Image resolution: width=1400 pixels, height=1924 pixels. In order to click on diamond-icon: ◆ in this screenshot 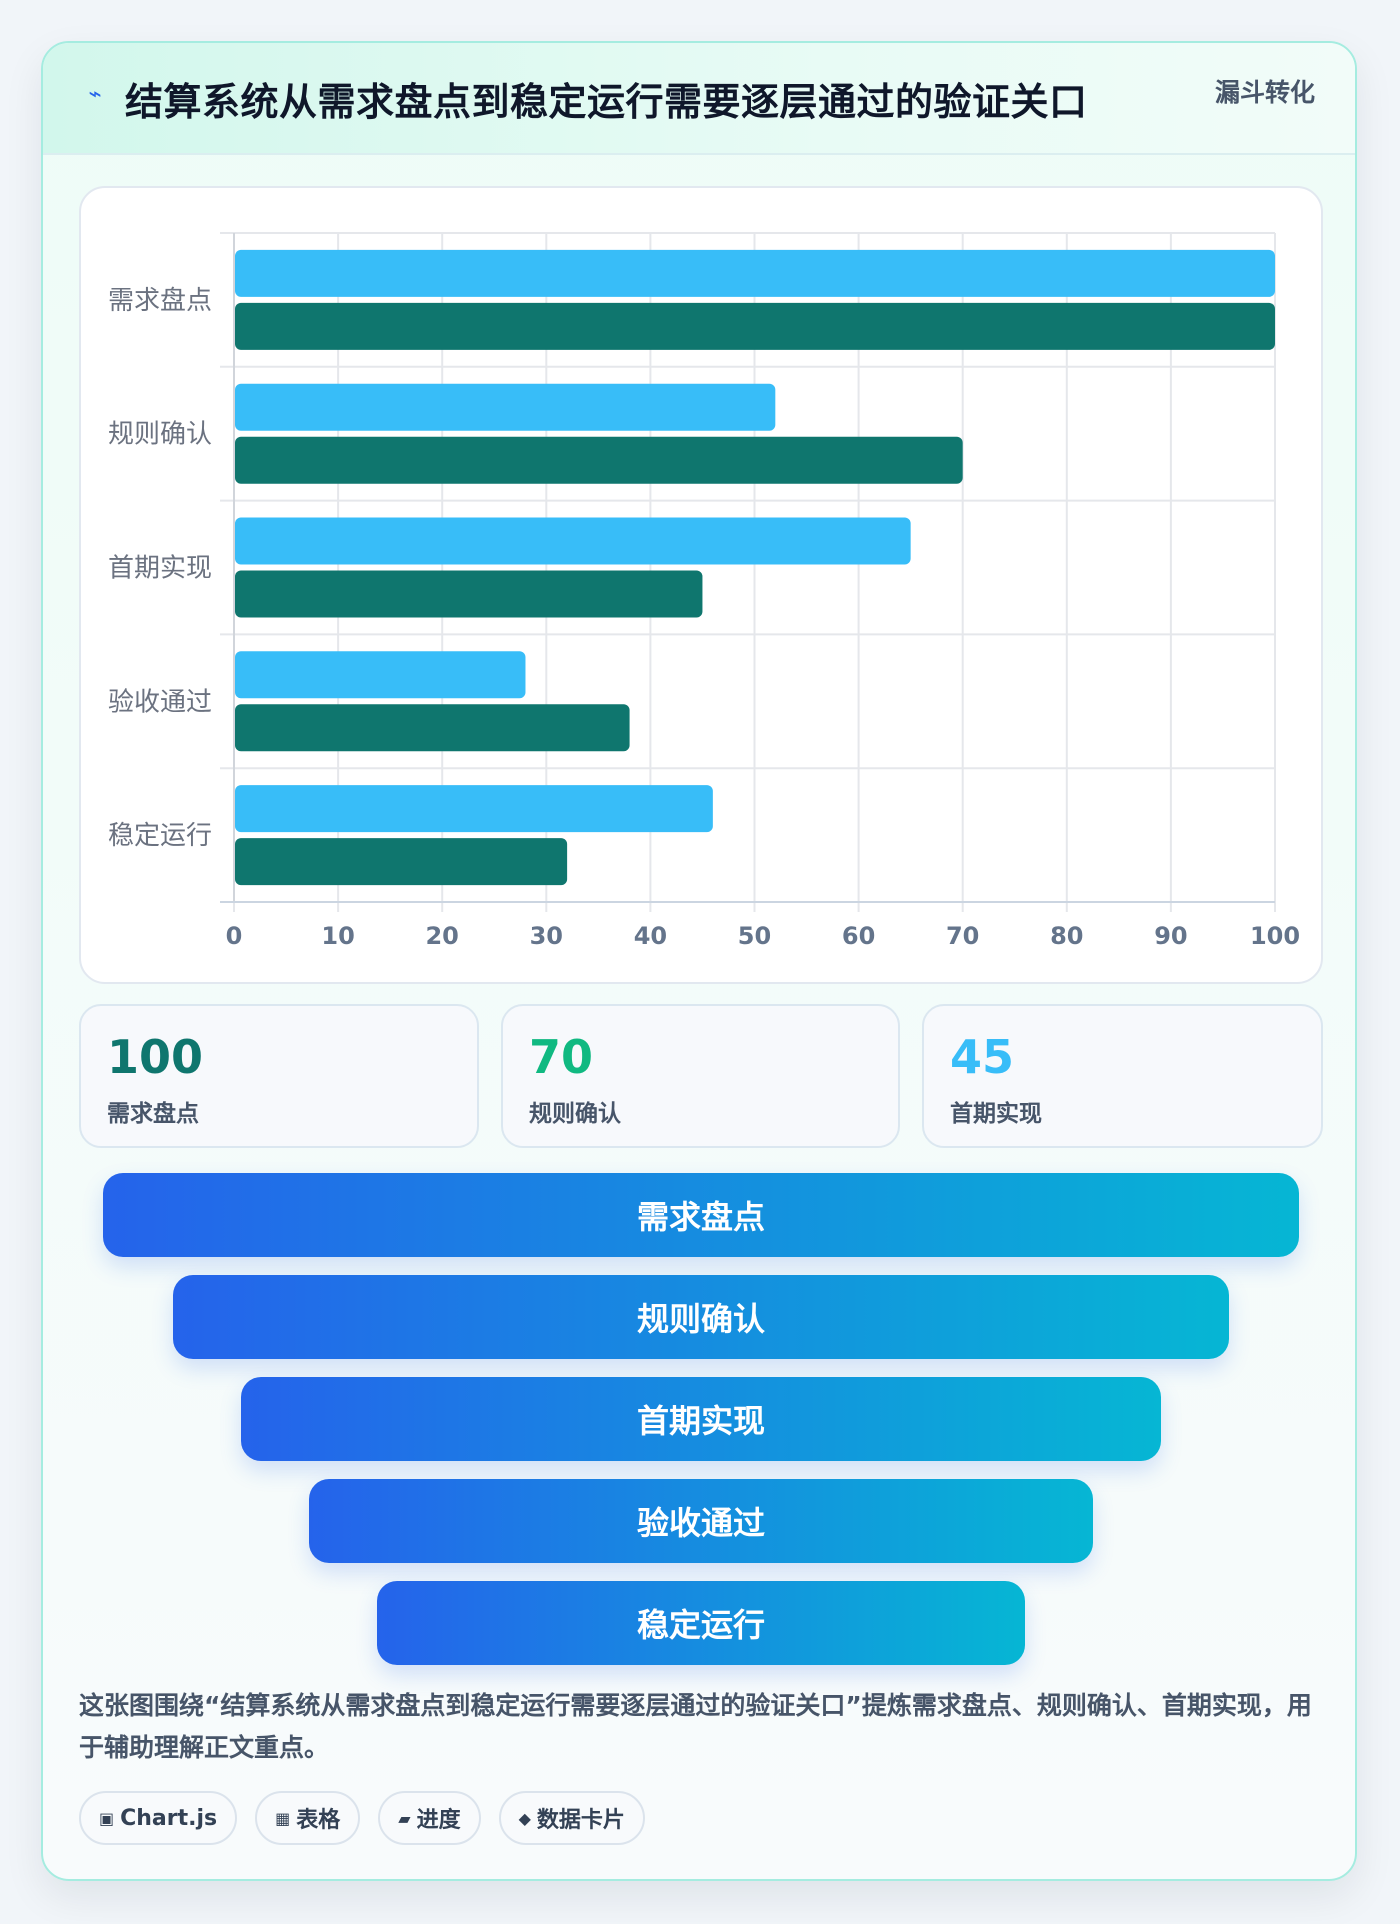, I will do `click(524, 1818)`.